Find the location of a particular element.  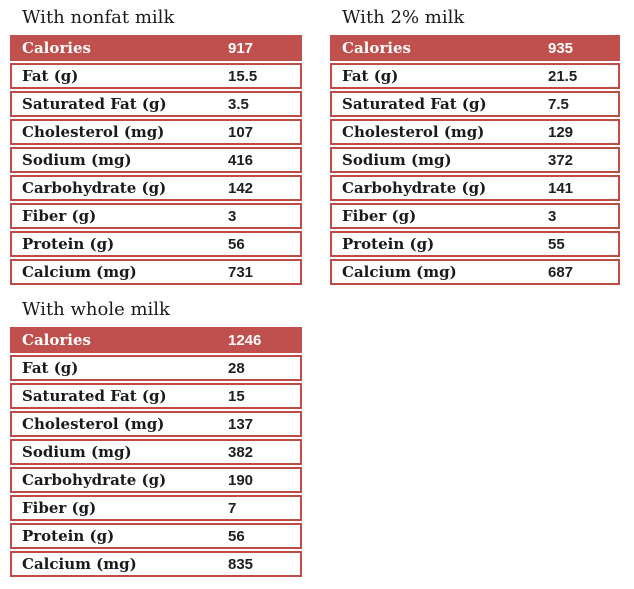

table-row-fat: Fat (g) 15.5 is located at coordinates (156, 76).